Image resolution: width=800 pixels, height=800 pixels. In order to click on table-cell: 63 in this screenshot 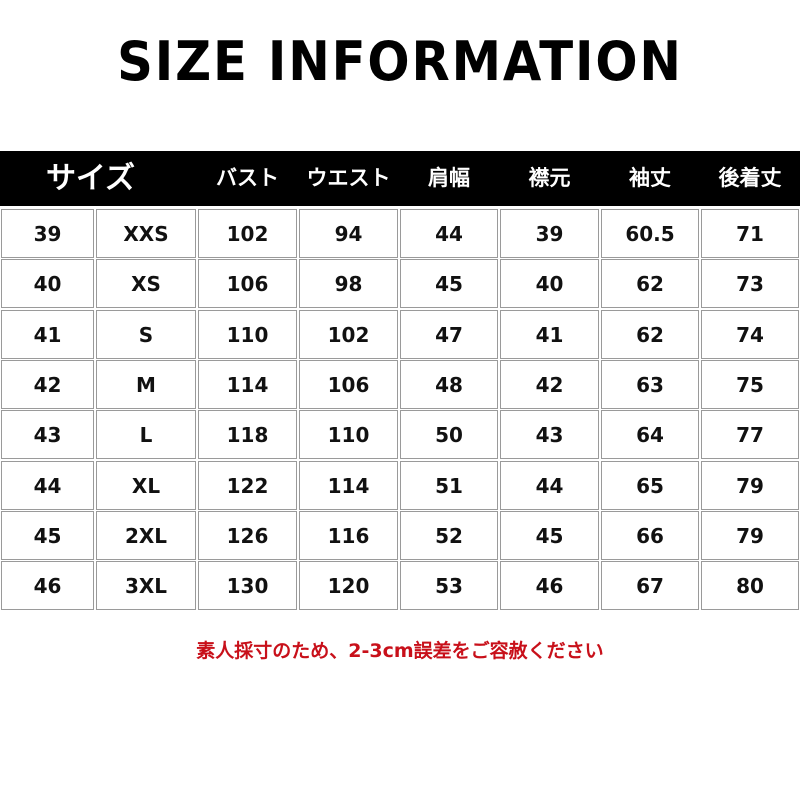, I will do `click(650, 384)`.